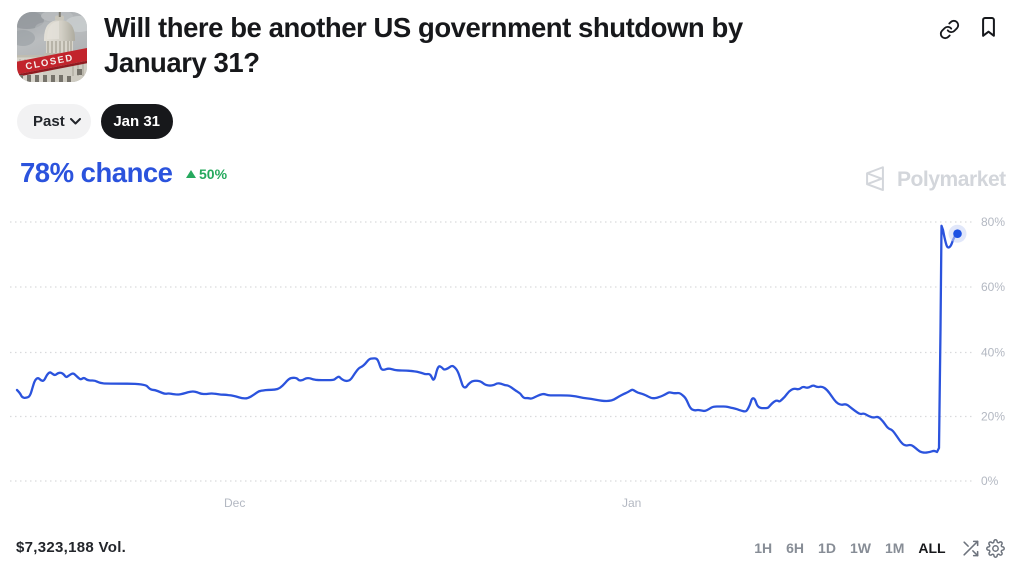 This screenshot has height=577, width=1024. Describe the element at coordinates (993, 222) in the screenshot. I see `svg-text: 80%` at that location.